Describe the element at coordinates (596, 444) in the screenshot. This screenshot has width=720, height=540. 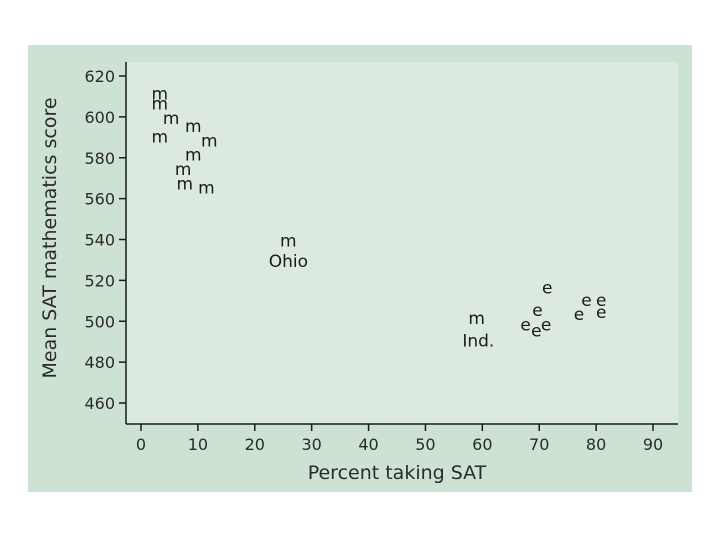
I see `x-tick-label: 80` at that location.